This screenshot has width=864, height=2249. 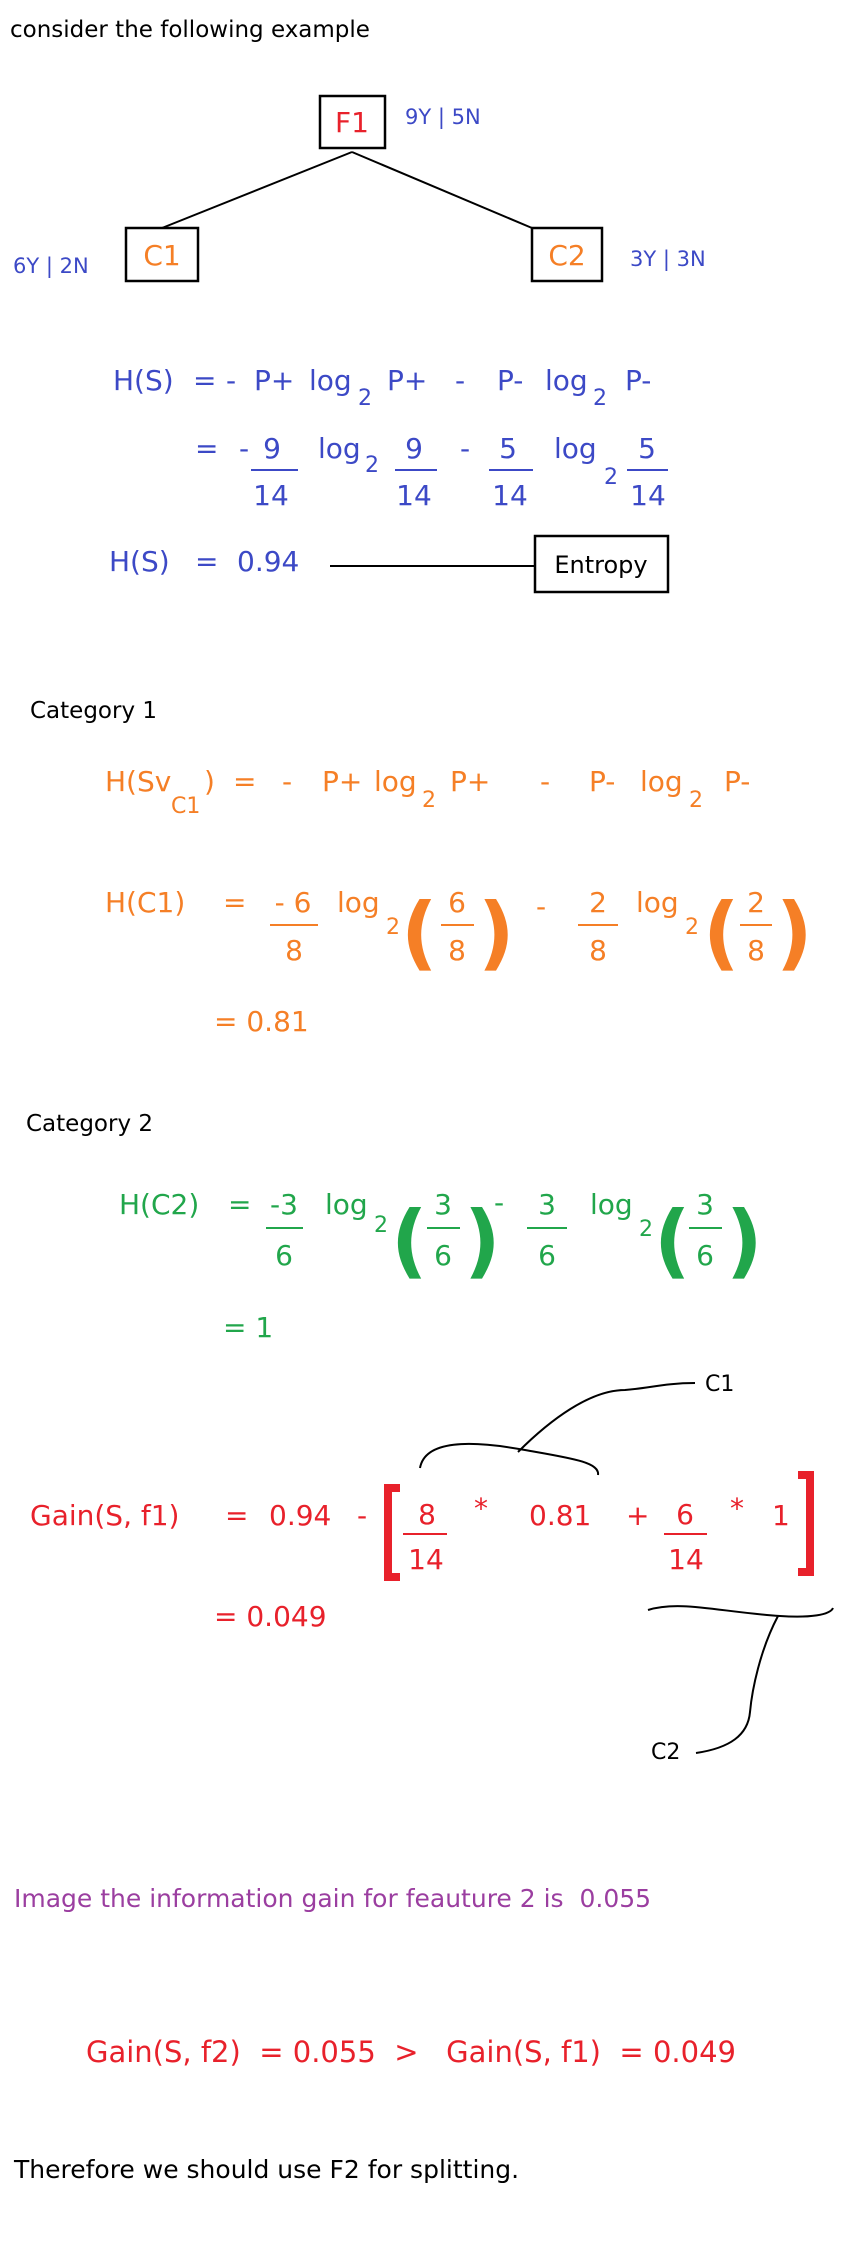 What do you see at coordinates (372, 465) in the screenshot?
I see `entropy-log-base-3: 2` at bounding box center [372, 465].